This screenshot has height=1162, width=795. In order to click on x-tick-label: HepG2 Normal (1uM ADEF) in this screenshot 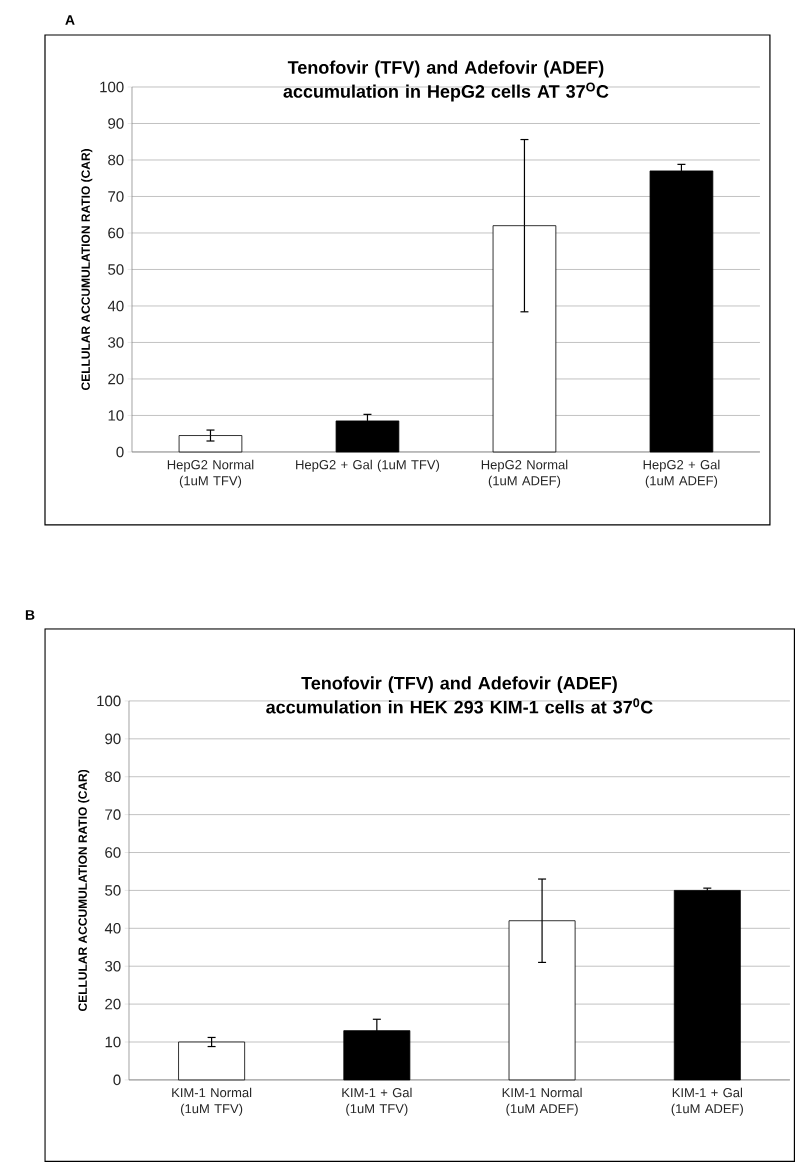, I will do `click(524, 473)`.